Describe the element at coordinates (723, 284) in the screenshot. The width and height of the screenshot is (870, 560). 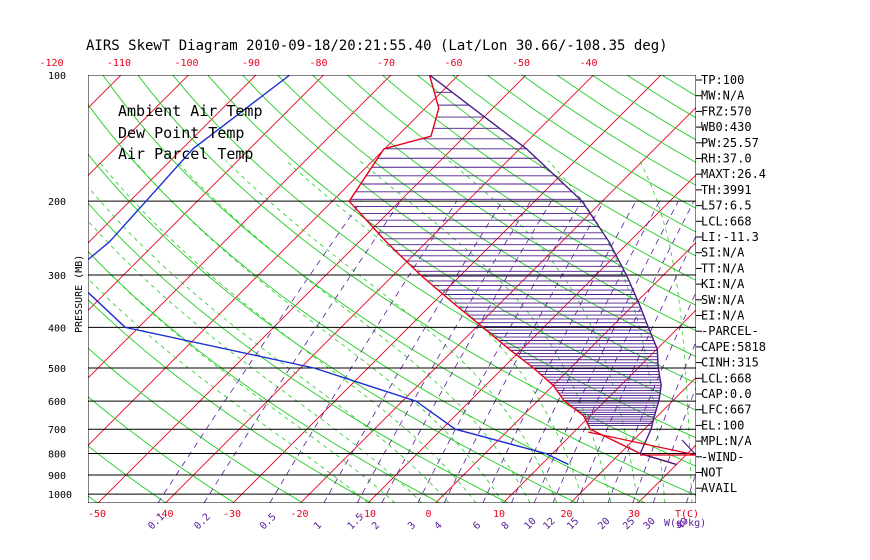
I see `stability-index: KI:N/A` at that location.